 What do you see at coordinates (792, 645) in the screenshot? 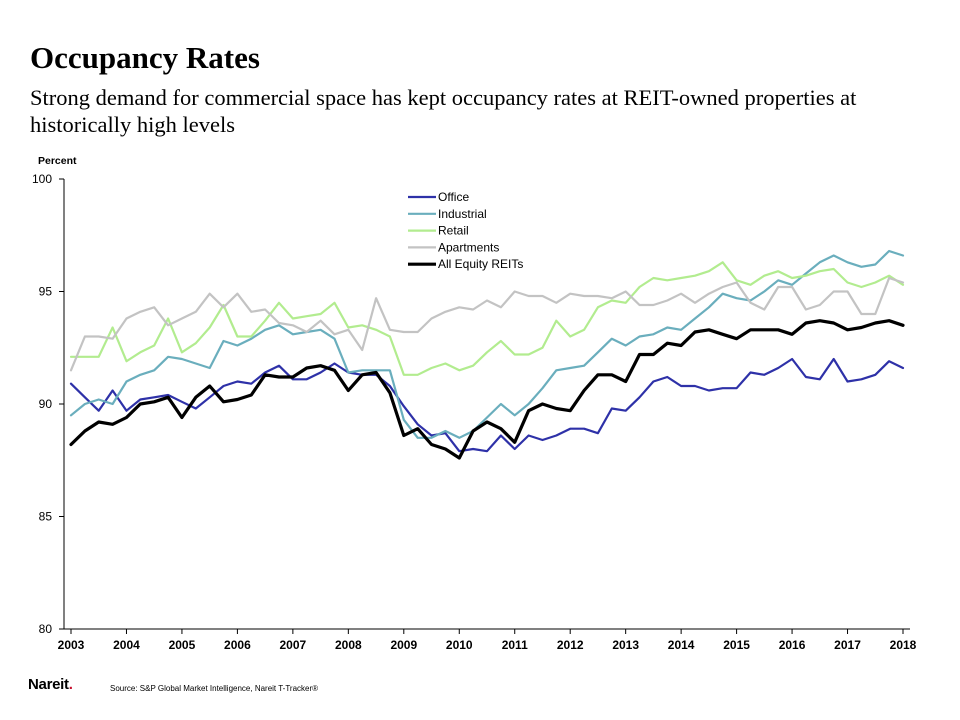
I see `x-tick-label: 2016` at bounding box center [792, 645].